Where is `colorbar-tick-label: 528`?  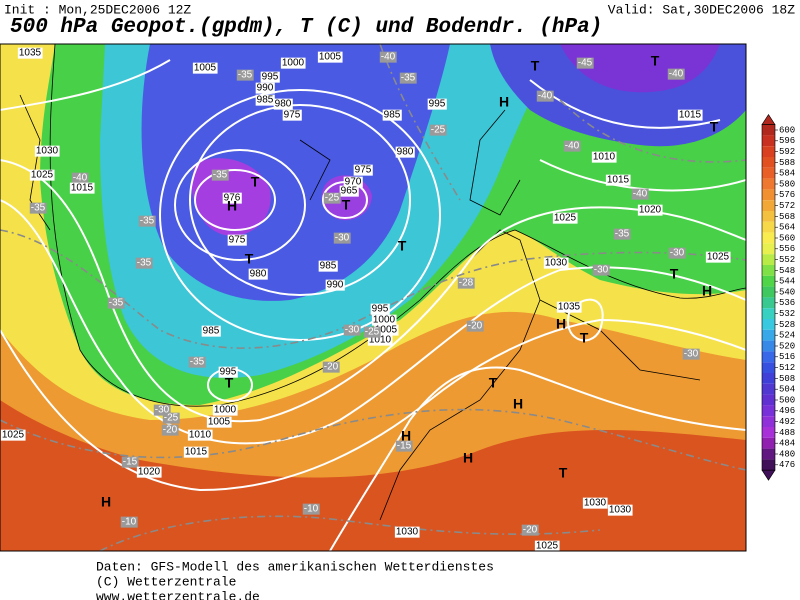
colorbar-tick-label: 528 is located at coordinates (787, 325).